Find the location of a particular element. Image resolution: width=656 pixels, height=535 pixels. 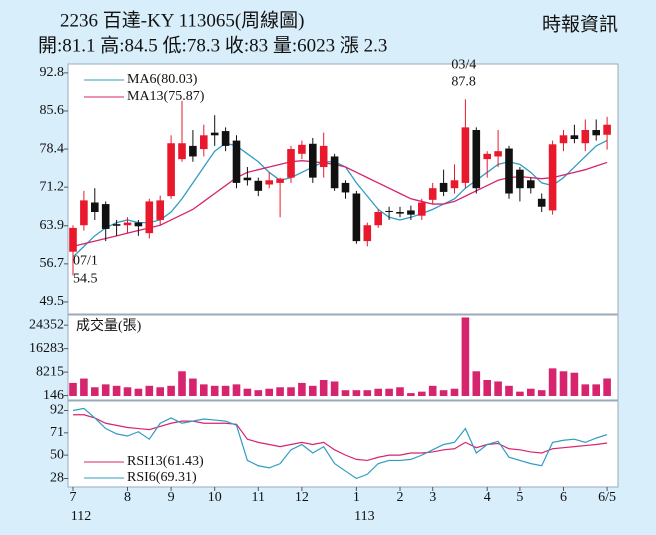

x-tick-label: 10 is located at coordinates (215, 497).